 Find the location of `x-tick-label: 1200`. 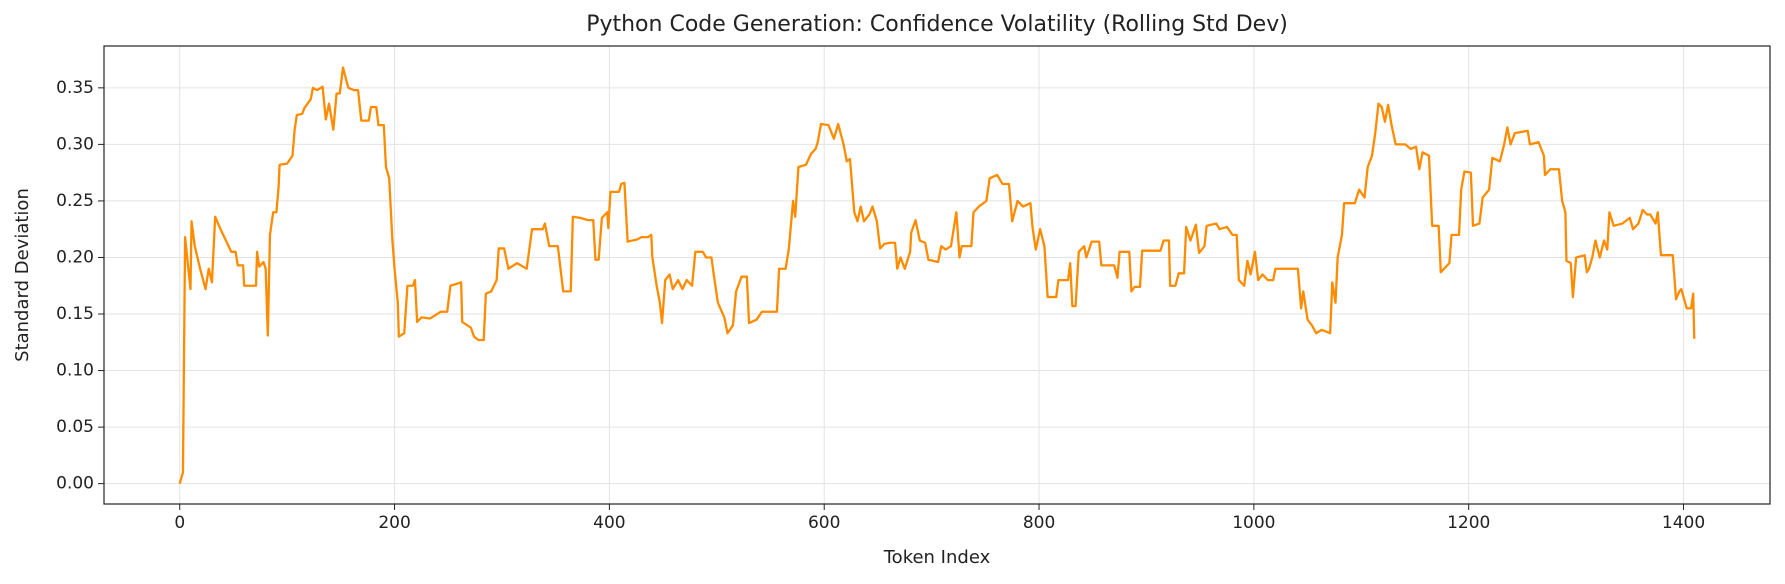

x-tick-label: 1200 is located at coordinates (1468, 523).